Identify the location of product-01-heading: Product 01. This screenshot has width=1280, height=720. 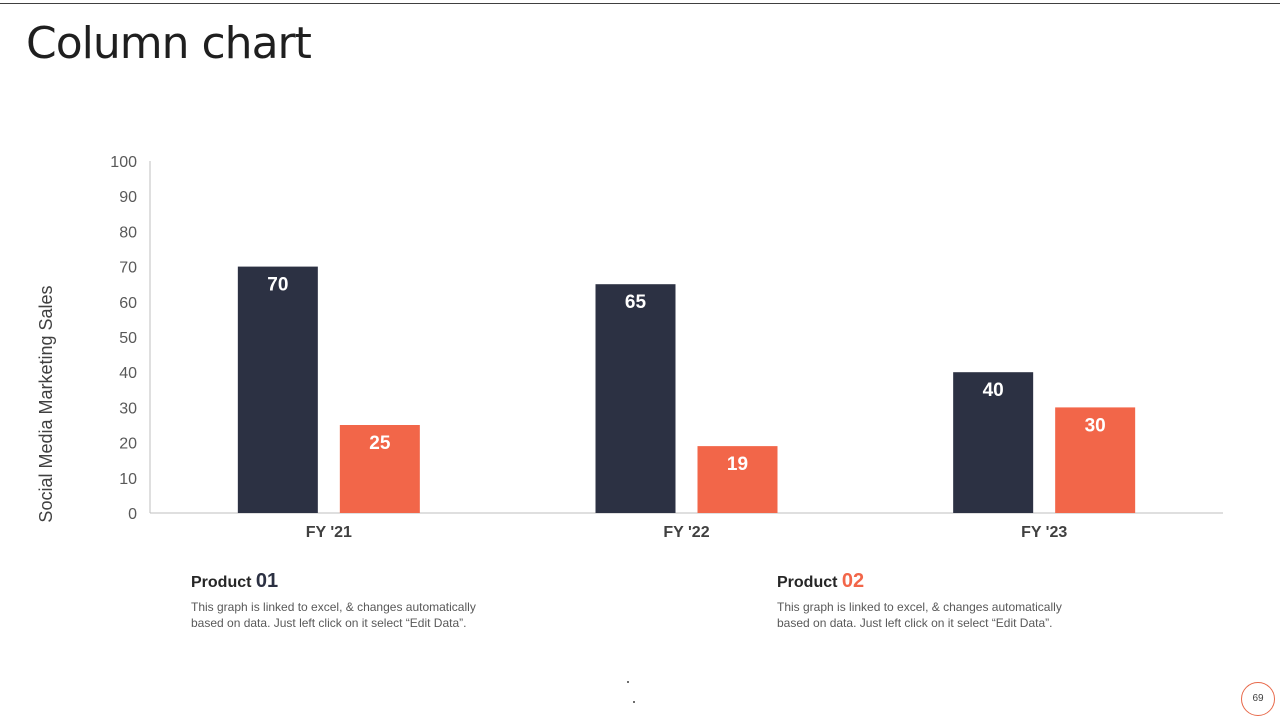
(341, 581).